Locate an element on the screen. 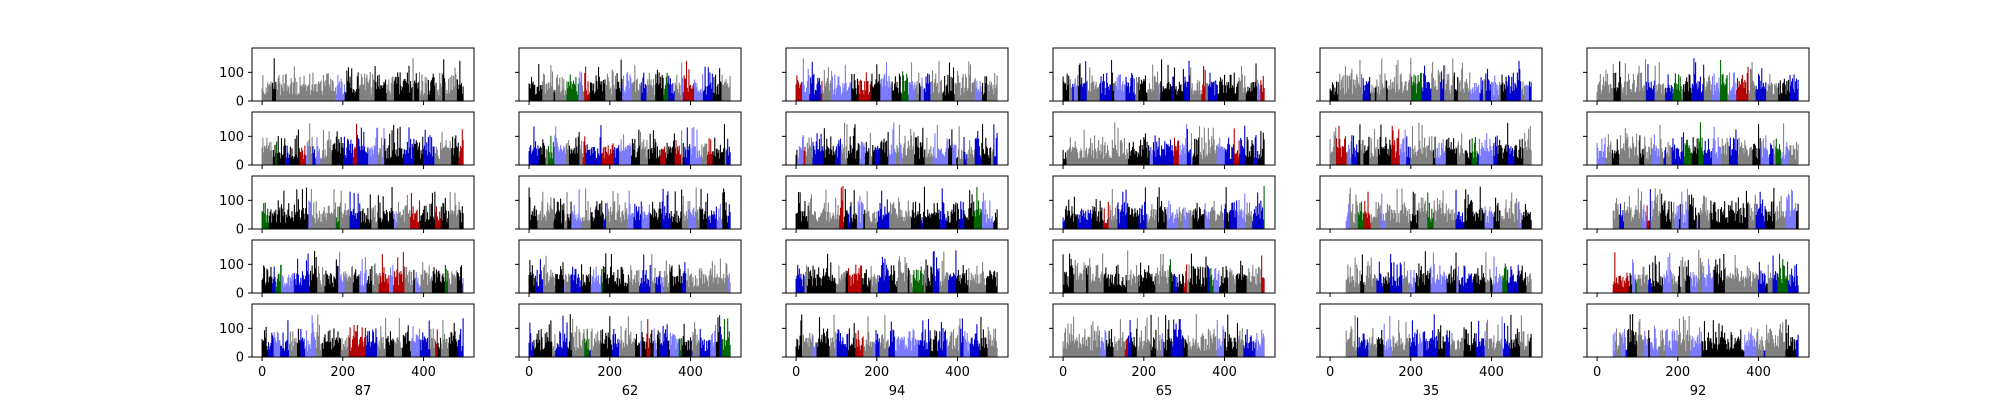 This screenshot has height=400, width=2000. panel-r3-c4 is located at coordinates (1162, 204).